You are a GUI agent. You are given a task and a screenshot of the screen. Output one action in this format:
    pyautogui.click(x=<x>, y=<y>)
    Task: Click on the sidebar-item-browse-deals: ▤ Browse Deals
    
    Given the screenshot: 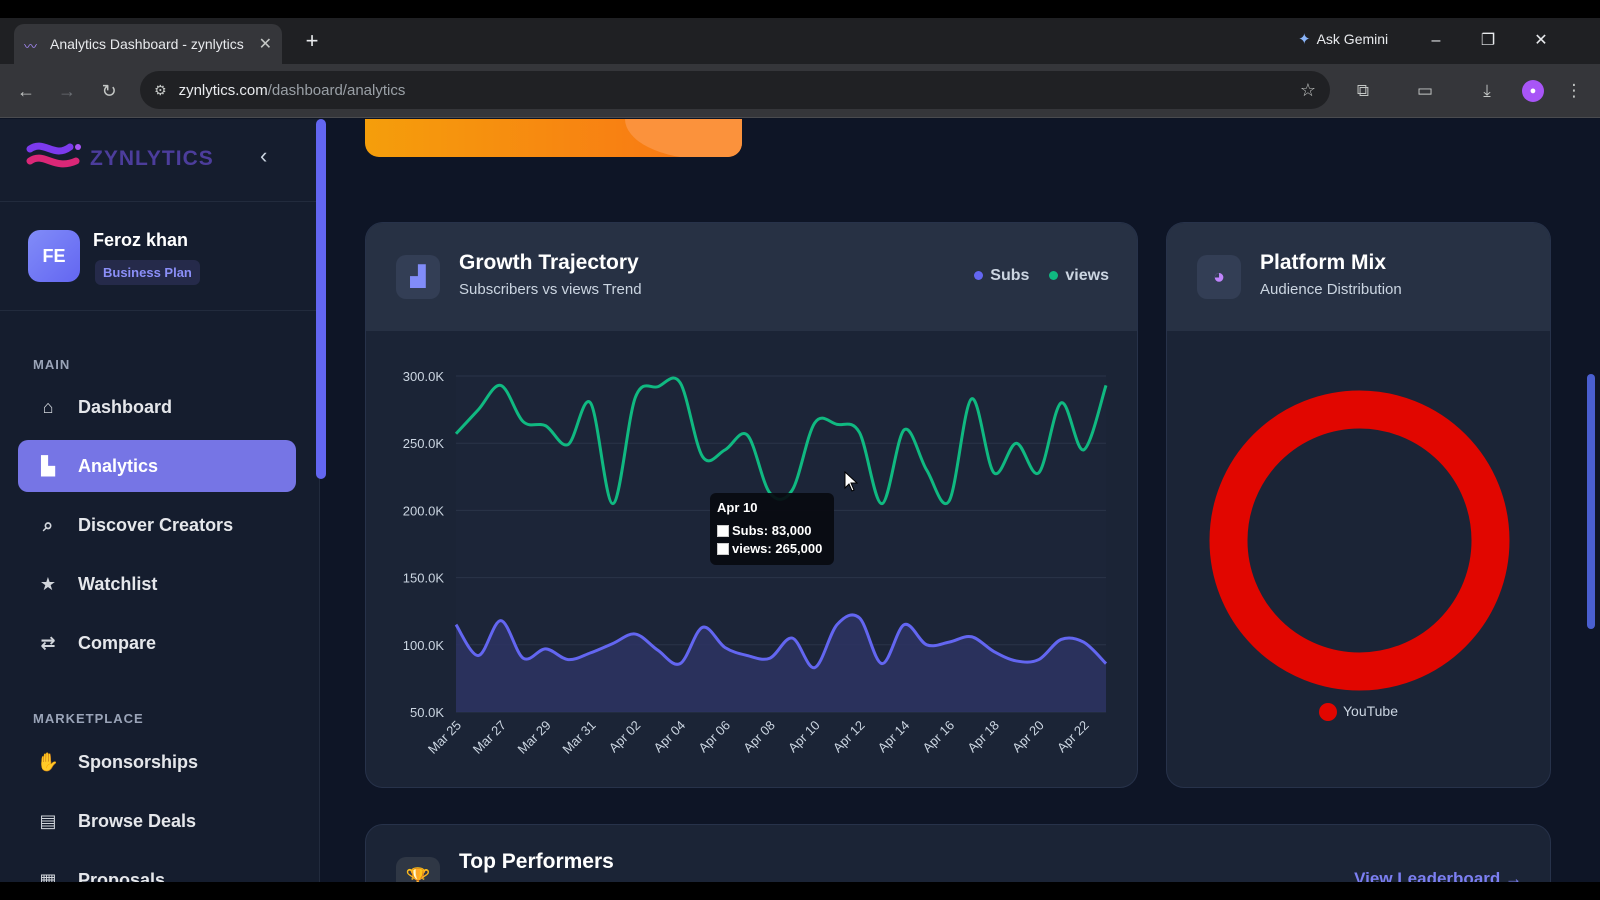 What is the action you would take?
    pyautogui.click(x=157, y=821)
    